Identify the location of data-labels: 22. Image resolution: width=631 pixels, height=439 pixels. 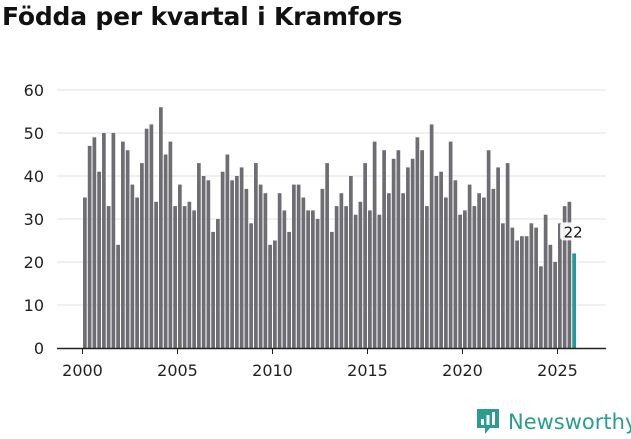
(574, 231).